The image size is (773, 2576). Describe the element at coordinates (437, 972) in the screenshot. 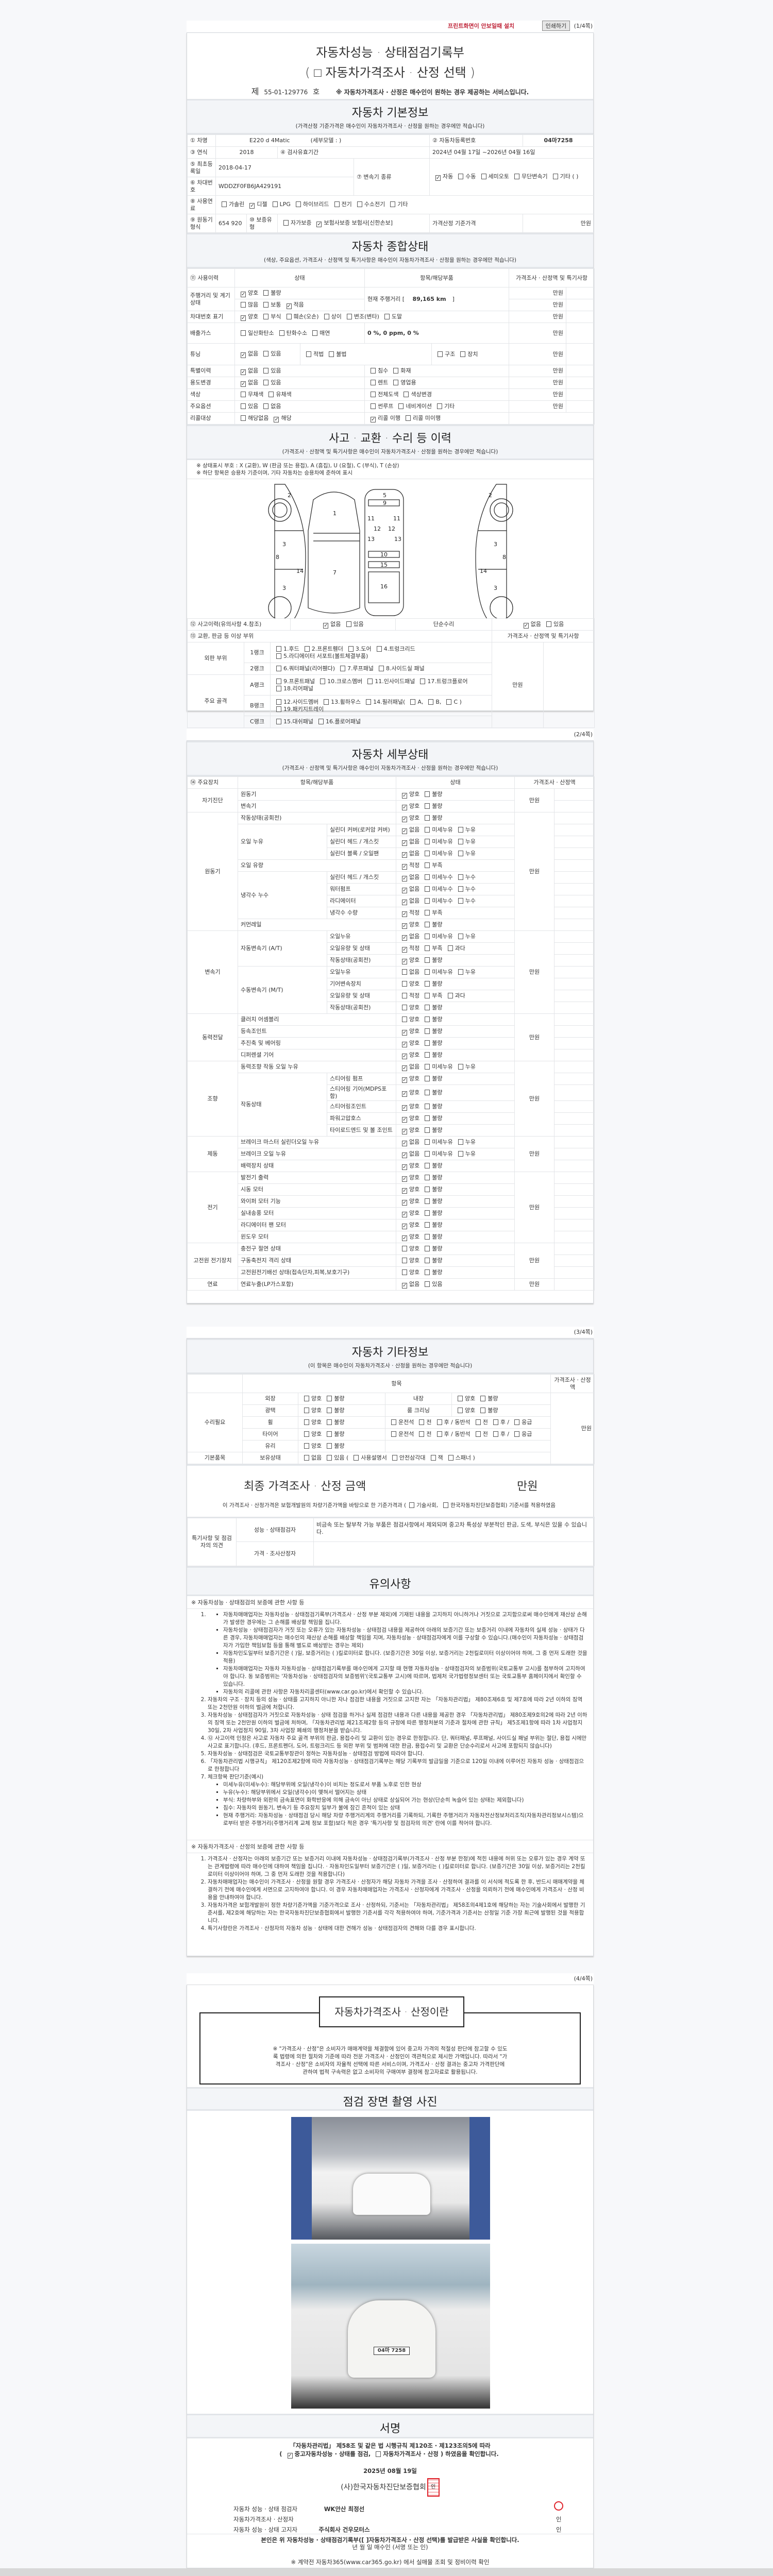

I see `checkbox-option: 미세누유` at that location.